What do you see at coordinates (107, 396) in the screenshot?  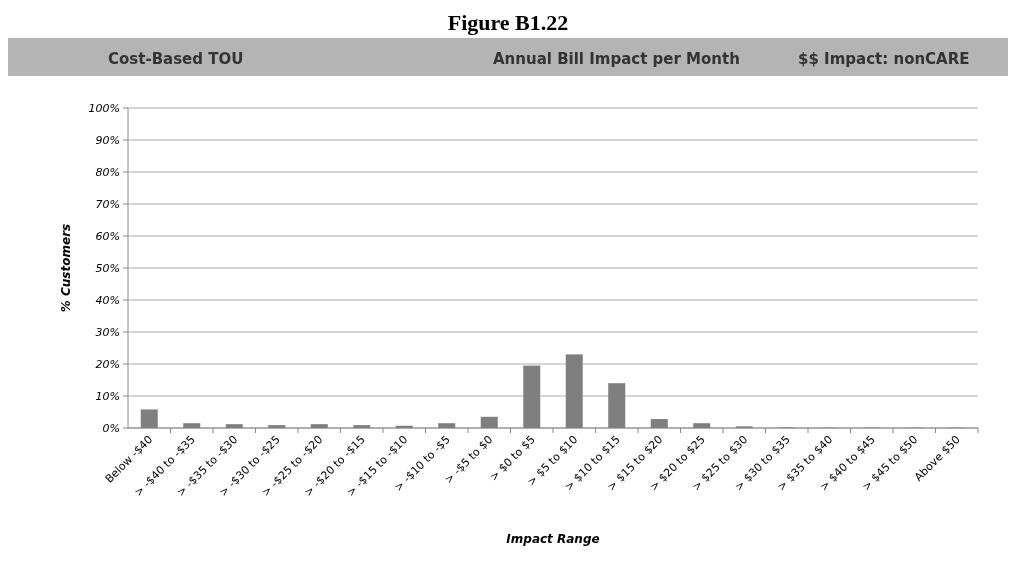 I see `y-tick-label: 10%` at bounding box center [107, 396].